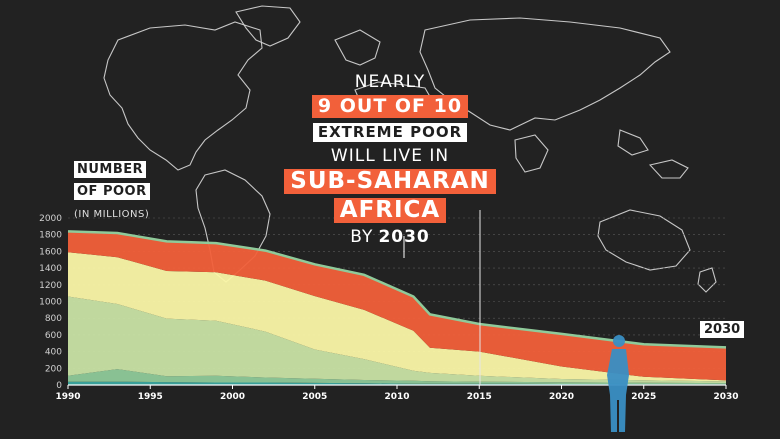 This screenshot has height=439, width=780. What do you see at coordinates (50, 252) in the screenshot?
I see `y-tick-label: 1600` at bounding box center [50, 252].